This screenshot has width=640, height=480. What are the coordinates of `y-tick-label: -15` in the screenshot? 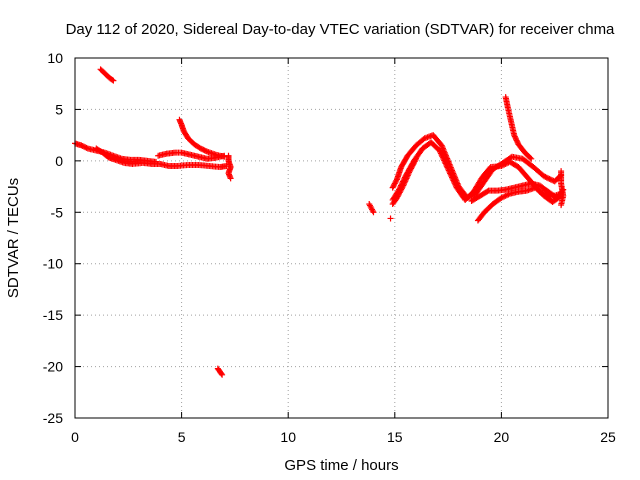 It's located at (53, 315).